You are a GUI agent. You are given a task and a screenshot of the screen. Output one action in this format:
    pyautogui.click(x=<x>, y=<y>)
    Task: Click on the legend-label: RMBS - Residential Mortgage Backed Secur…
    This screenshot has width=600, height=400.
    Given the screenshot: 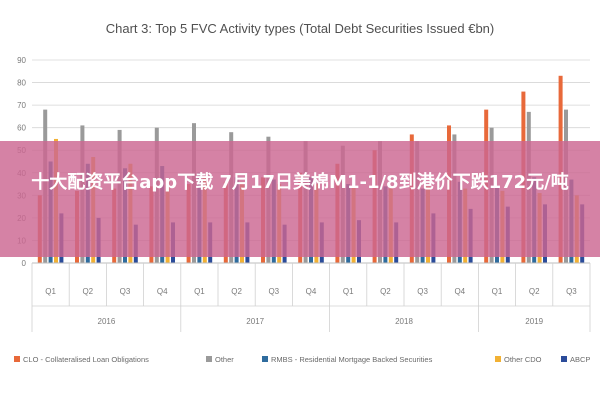 What is the action you would take?
    pyautogui.click(x=352, y=359)
    